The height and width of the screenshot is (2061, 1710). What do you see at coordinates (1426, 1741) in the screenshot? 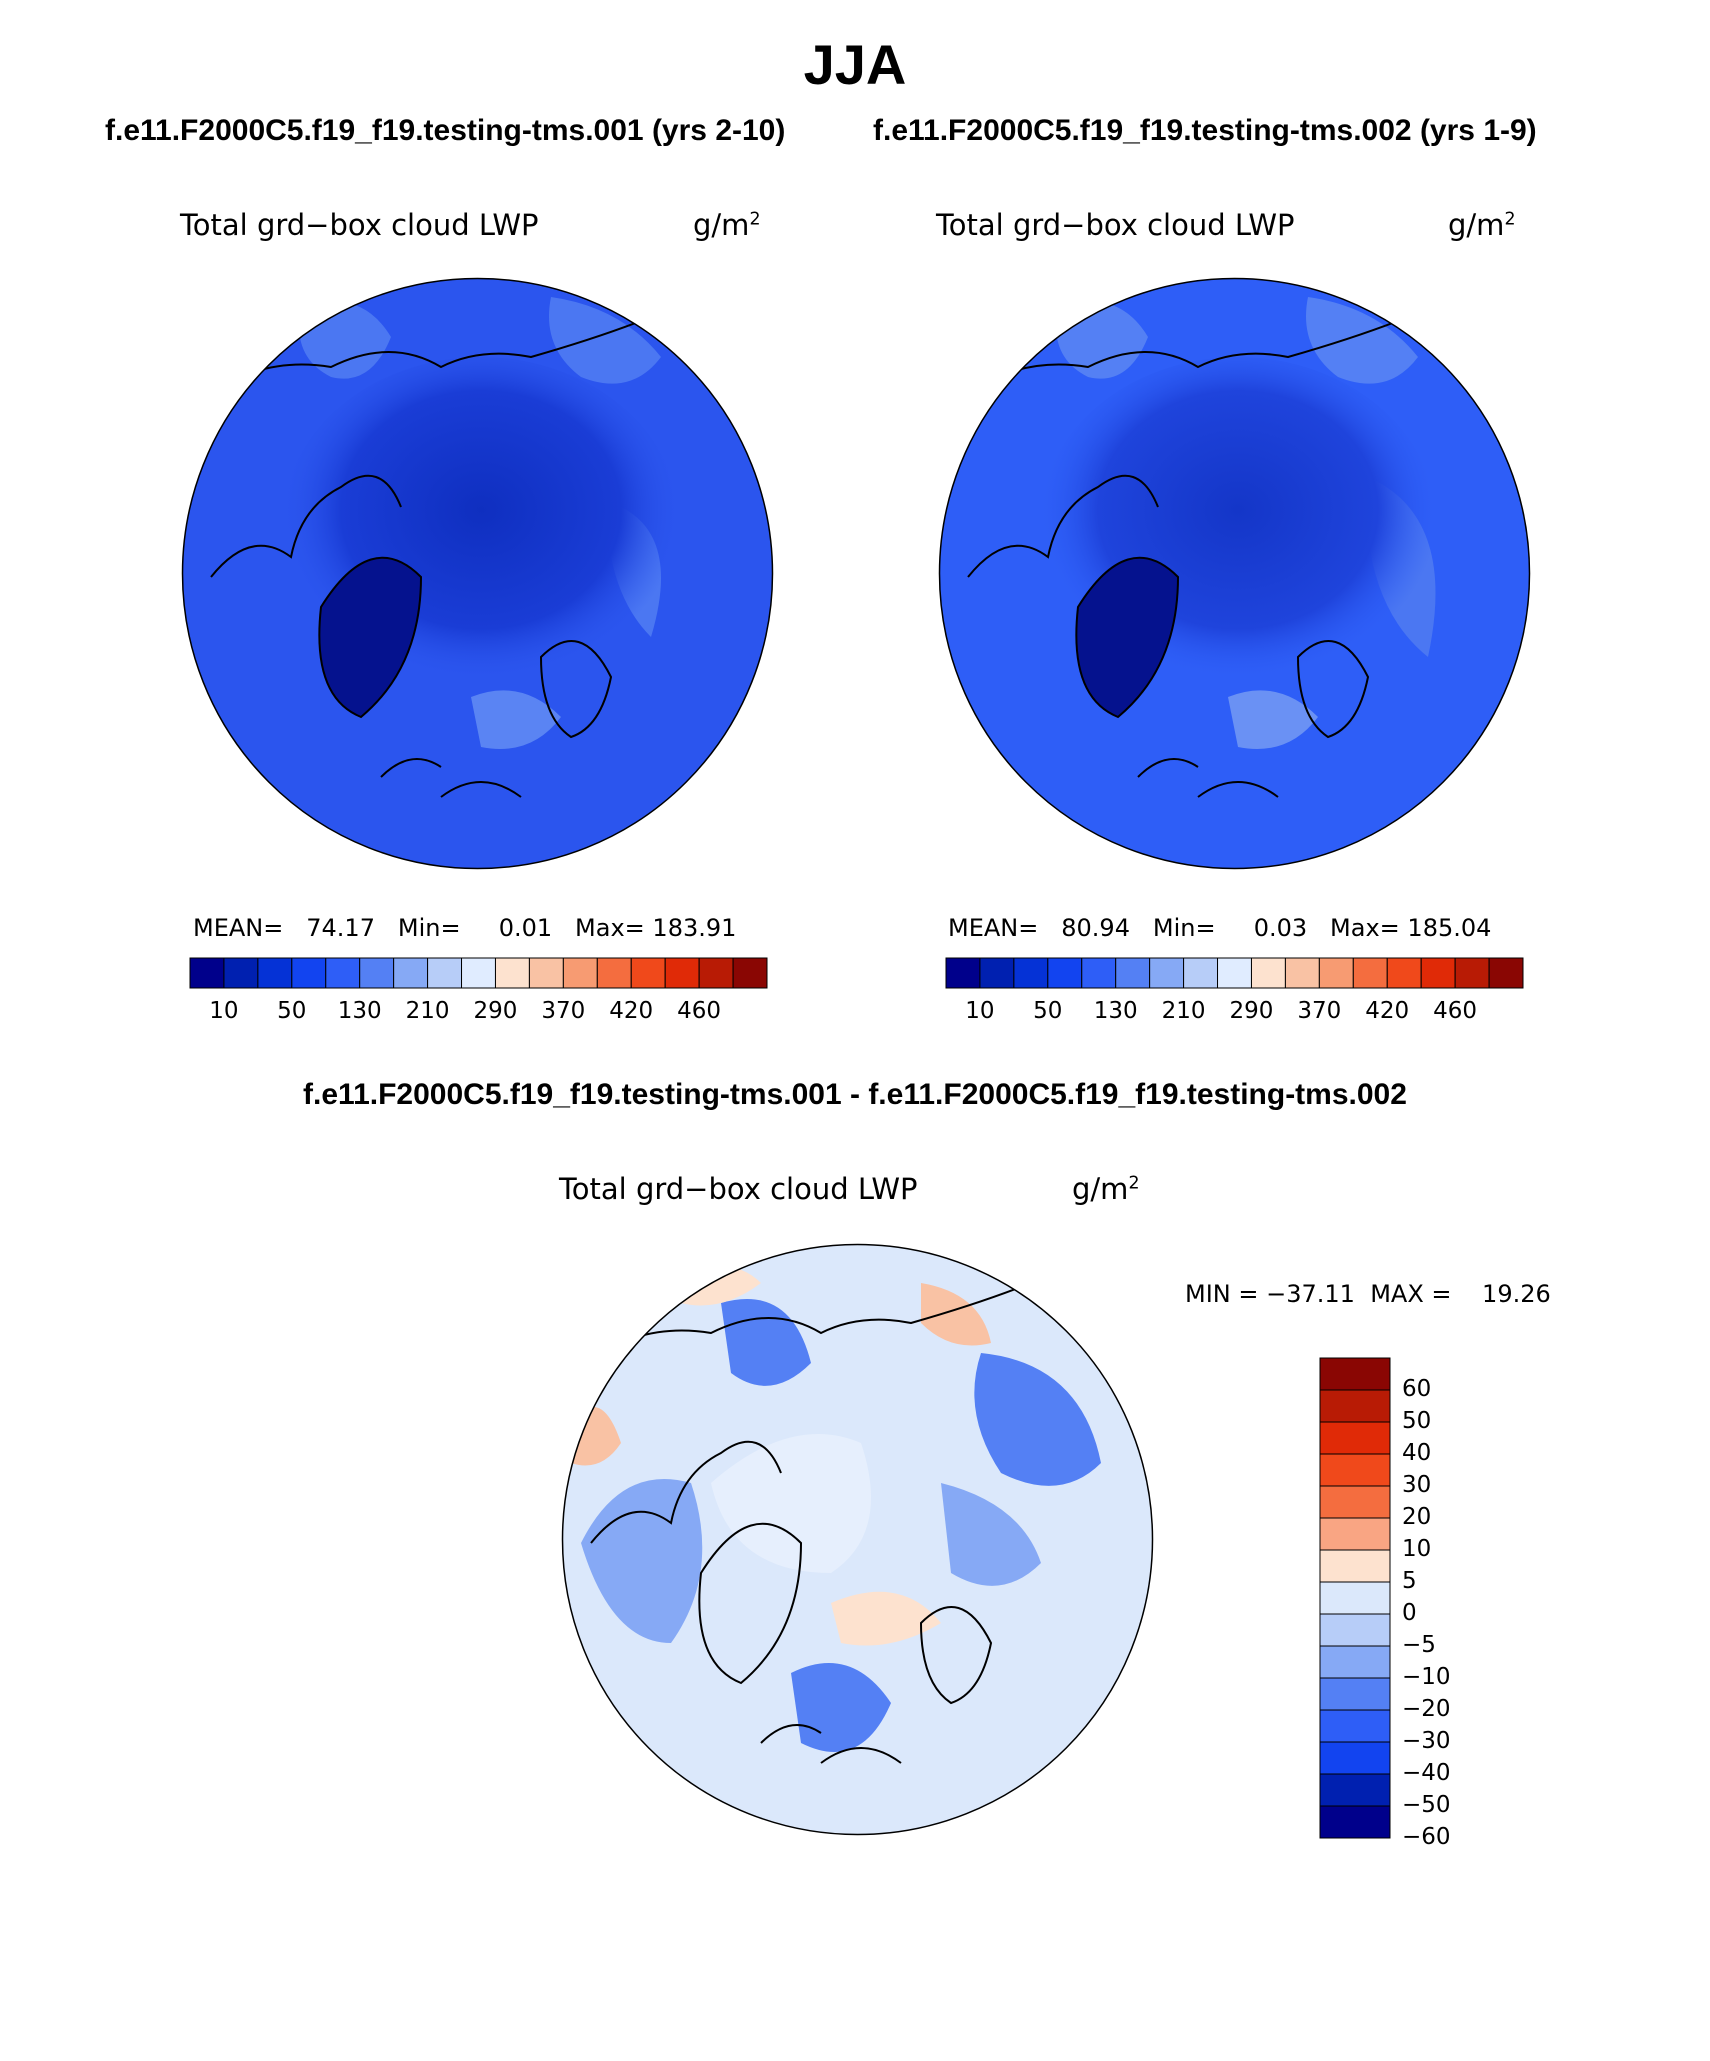
I see `colorbar-tick-label: −30` at bounding box center [1426, 1741].